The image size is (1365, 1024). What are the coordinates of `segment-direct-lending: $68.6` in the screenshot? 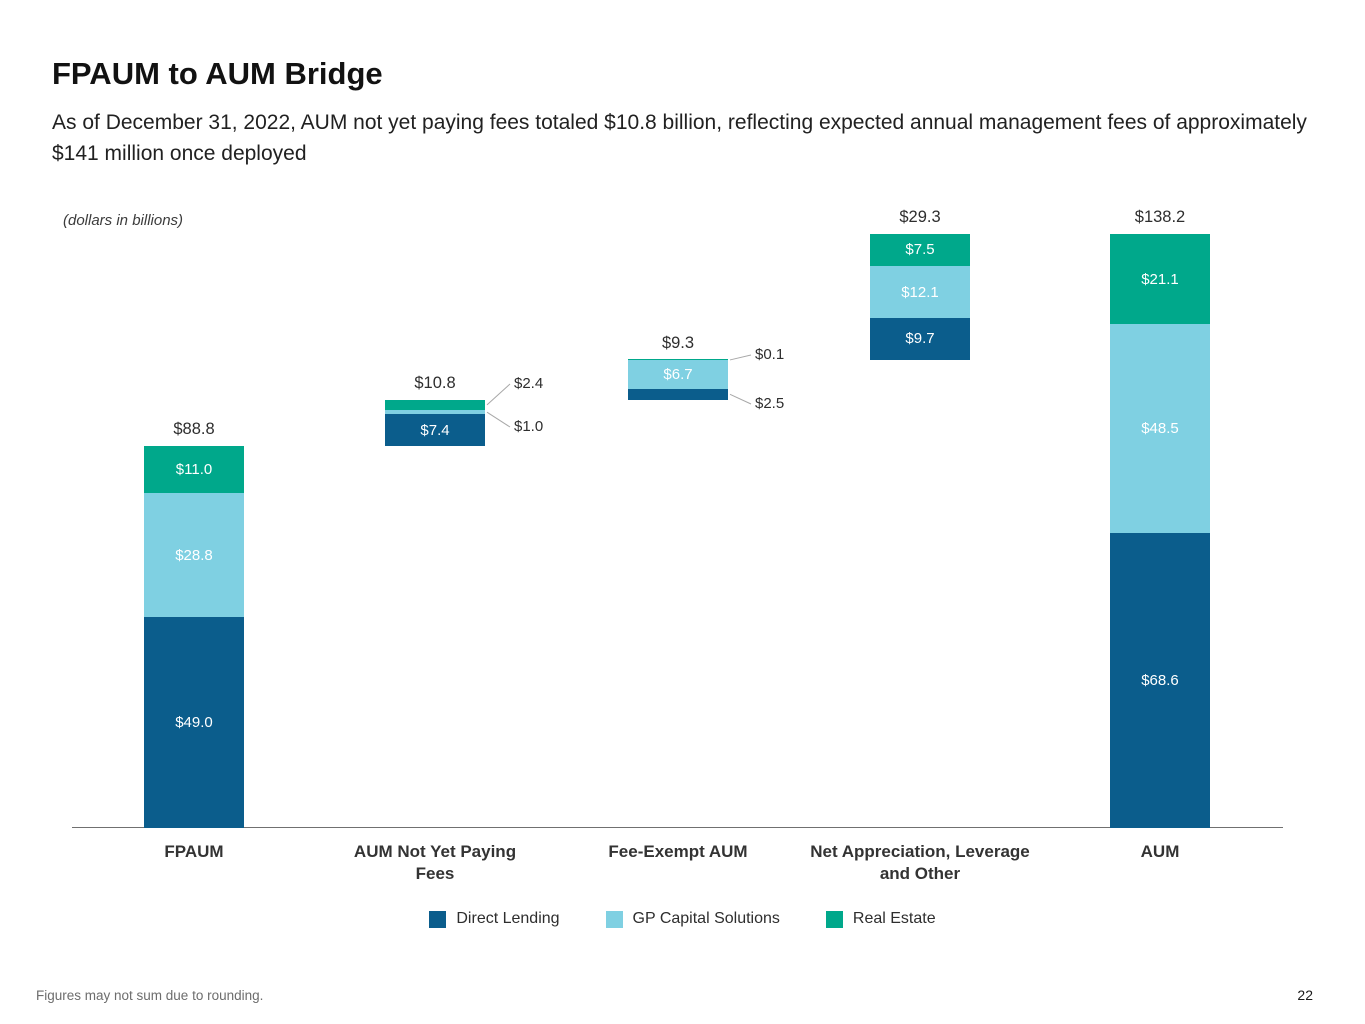 It's located at (1160, 680).